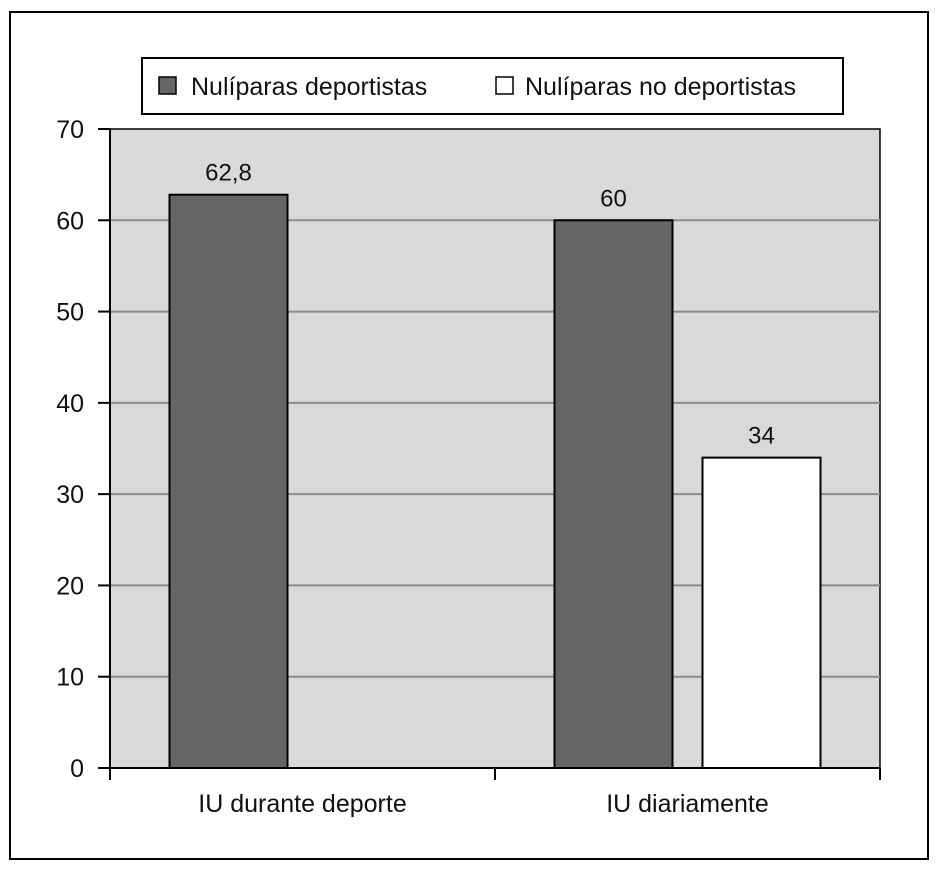  Describe the element at coordinates (167, 85) in the screenshot. I see `legend-swatch-nuliparas-deportistas` at that location.